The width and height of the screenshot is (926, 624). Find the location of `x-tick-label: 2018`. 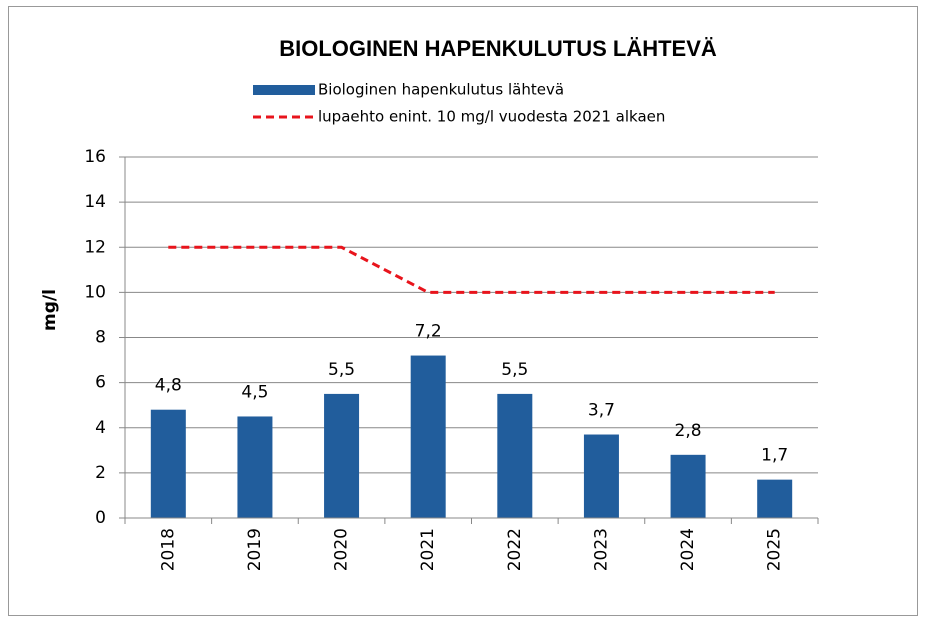

x-tick-label: 2018 is located at coordinates (168, 549).